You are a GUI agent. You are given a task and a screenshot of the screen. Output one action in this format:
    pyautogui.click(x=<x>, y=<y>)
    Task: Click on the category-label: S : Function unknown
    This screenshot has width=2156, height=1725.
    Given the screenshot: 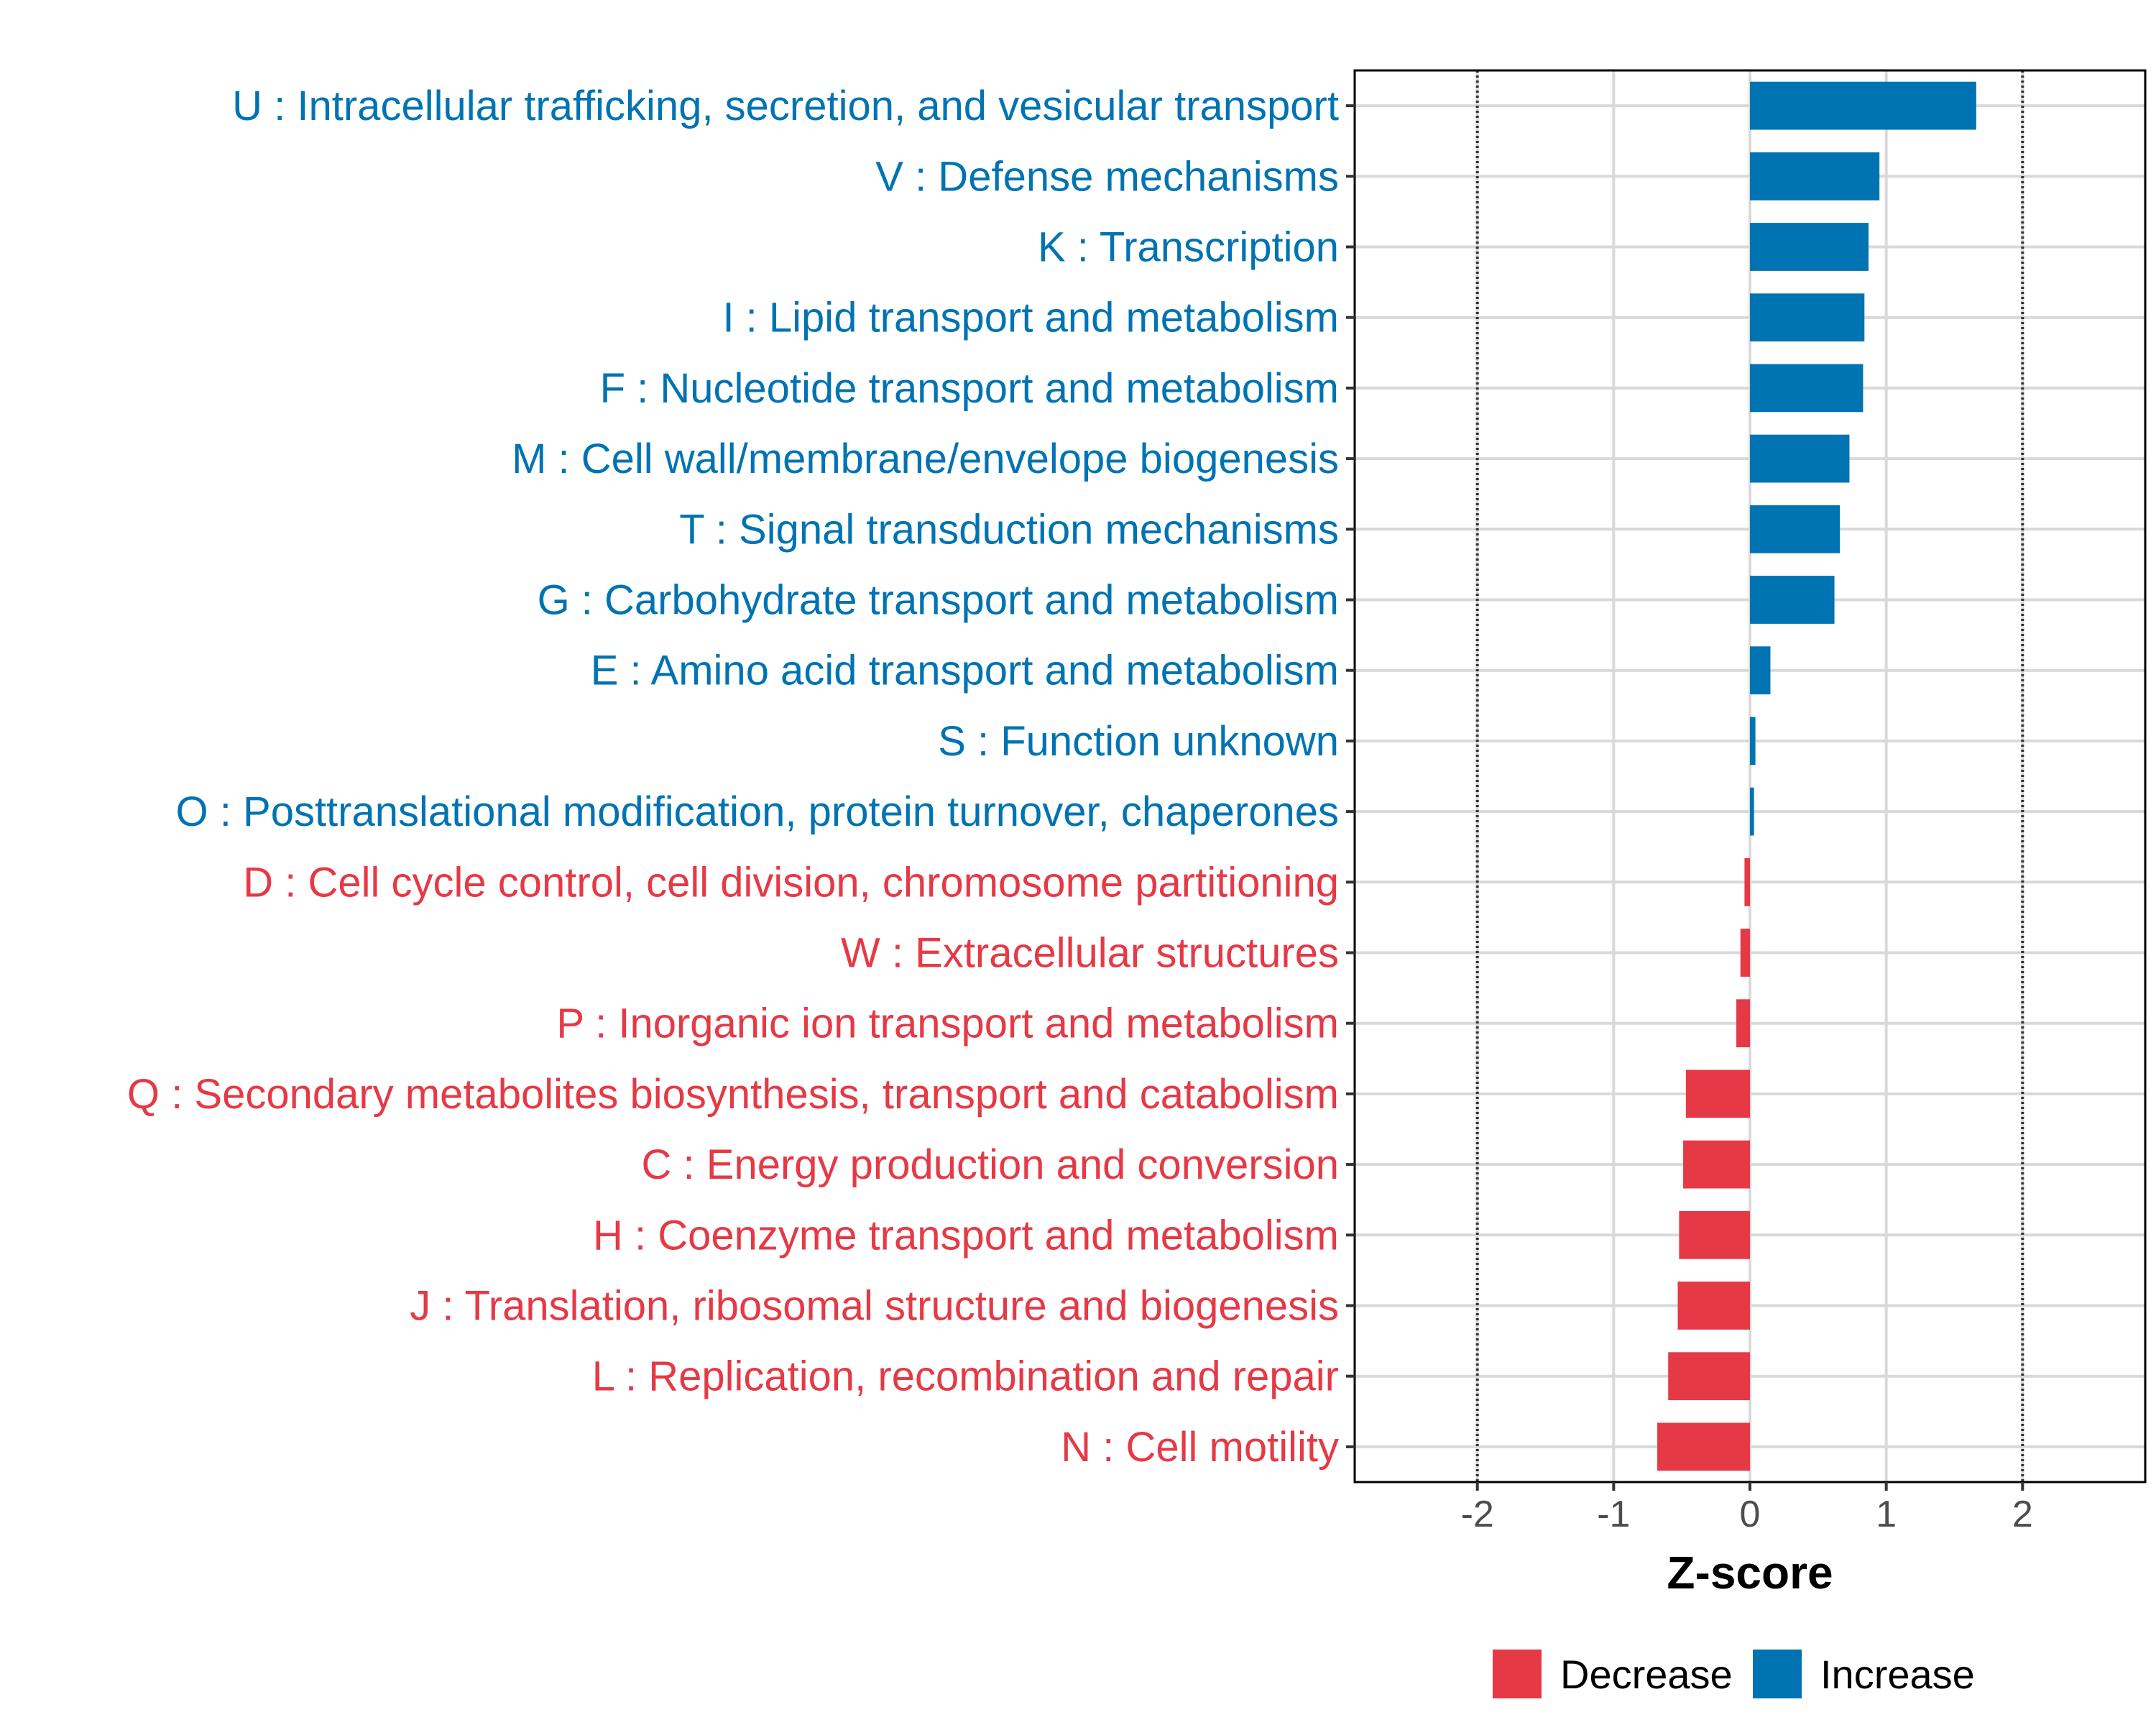 What is the action you would take?
    pyautogui.click(x=1138, y=741)
    